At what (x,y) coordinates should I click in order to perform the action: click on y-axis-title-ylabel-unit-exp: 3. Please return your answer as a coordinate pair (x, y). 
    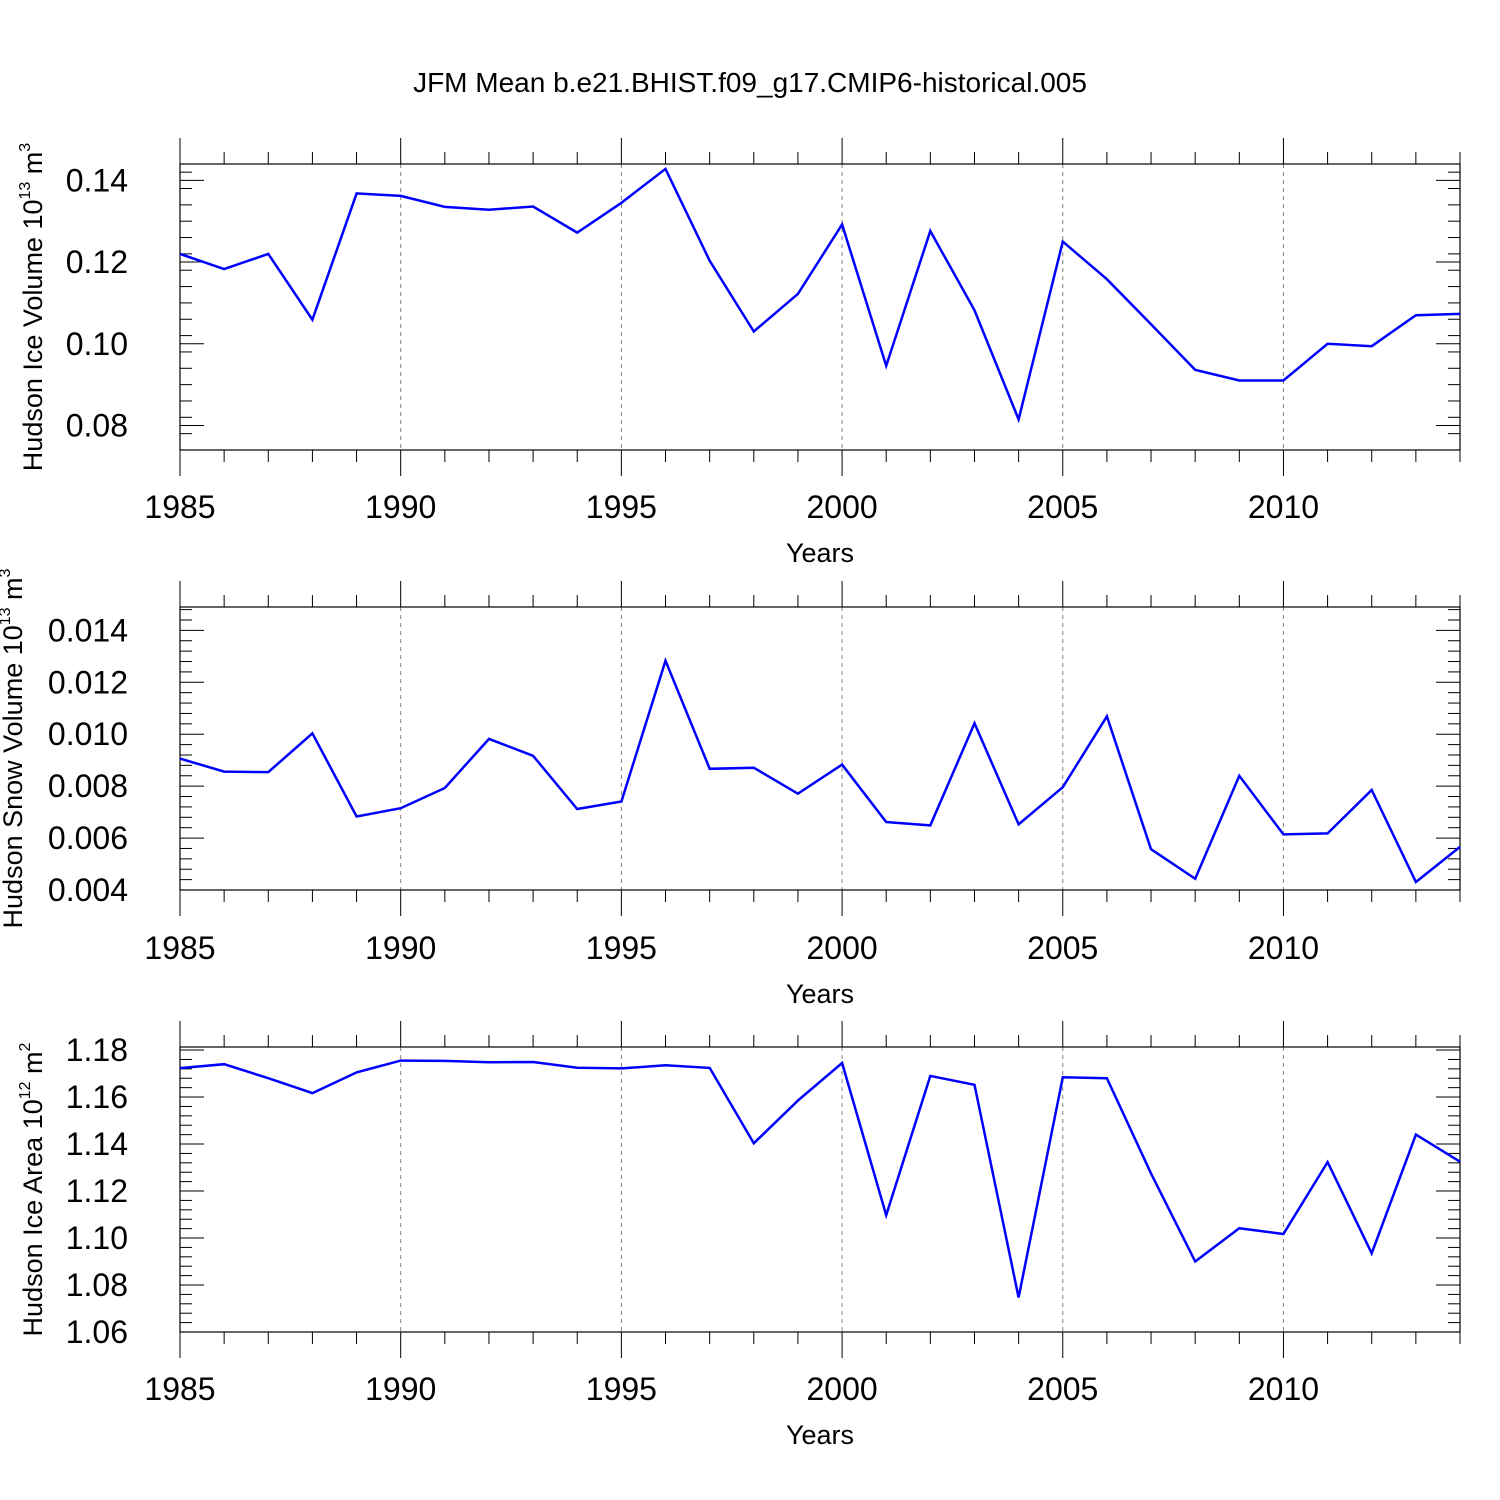
    Looking at the image, I should click on (25, 147).